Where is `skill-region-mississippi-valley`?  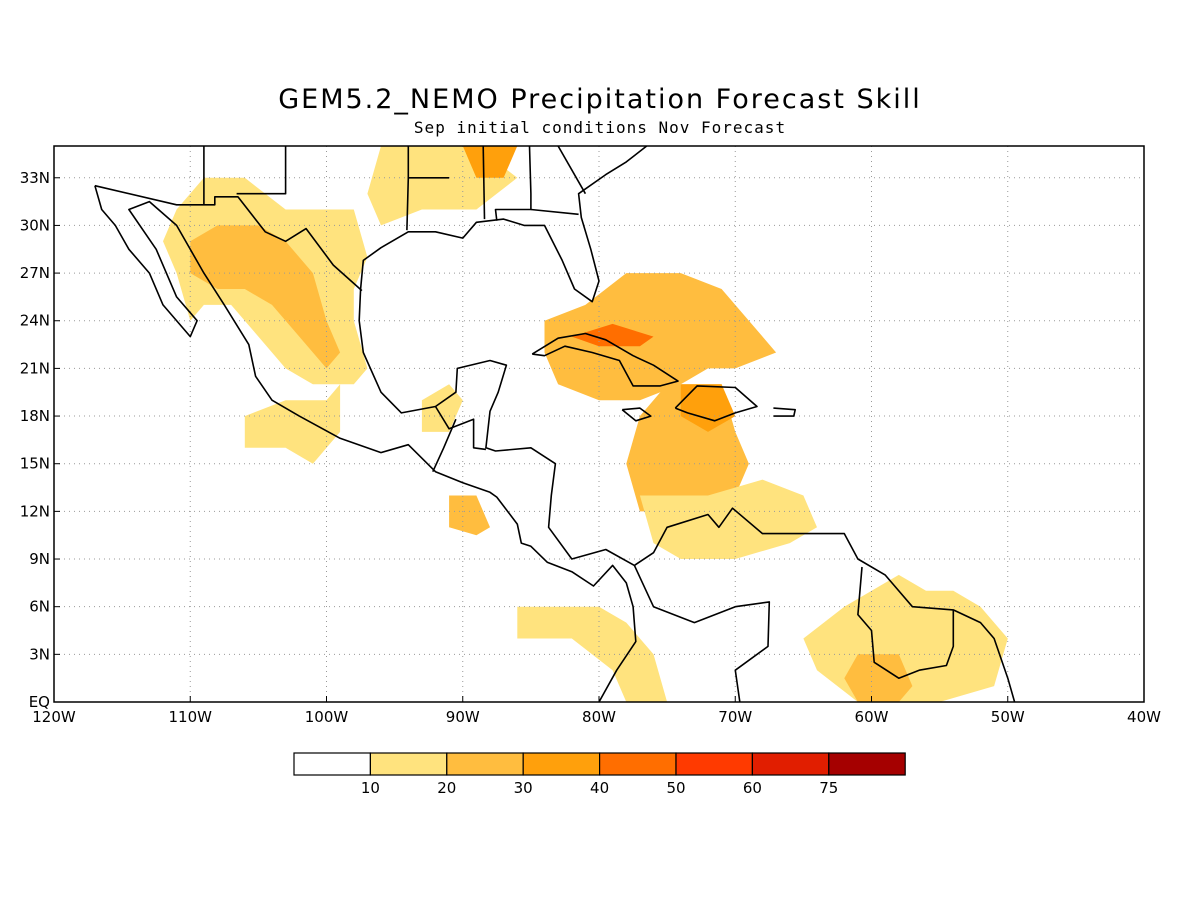 skill-region-mississippi-valley is located at coordinates (490, 162).